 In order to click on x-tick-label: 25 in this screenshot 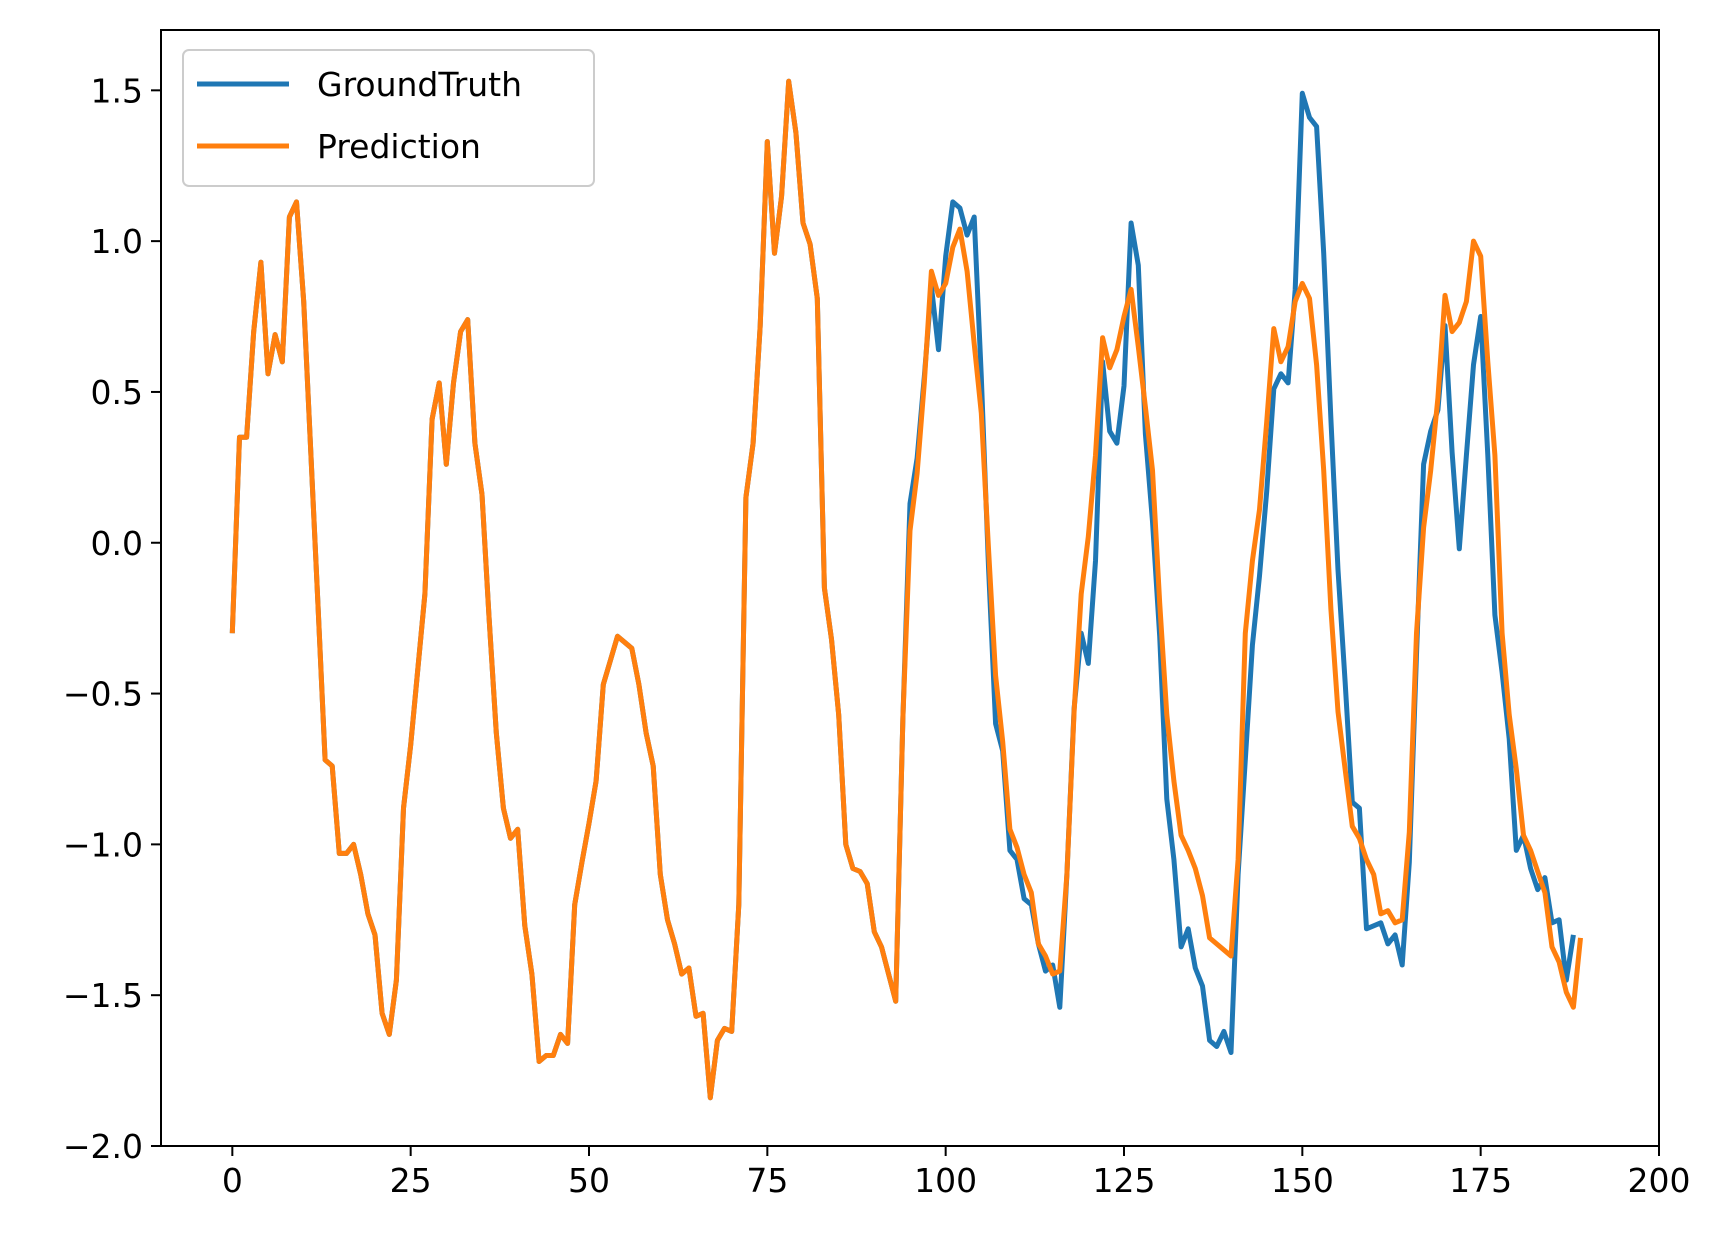, I will do `click(411, 1180)`.